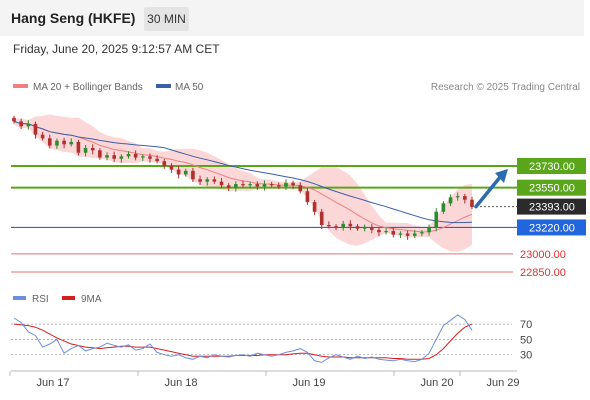  Describe the element at coordinates (488, 191) in the screenshot. I see `forecast-arrow-shaft` at that location.